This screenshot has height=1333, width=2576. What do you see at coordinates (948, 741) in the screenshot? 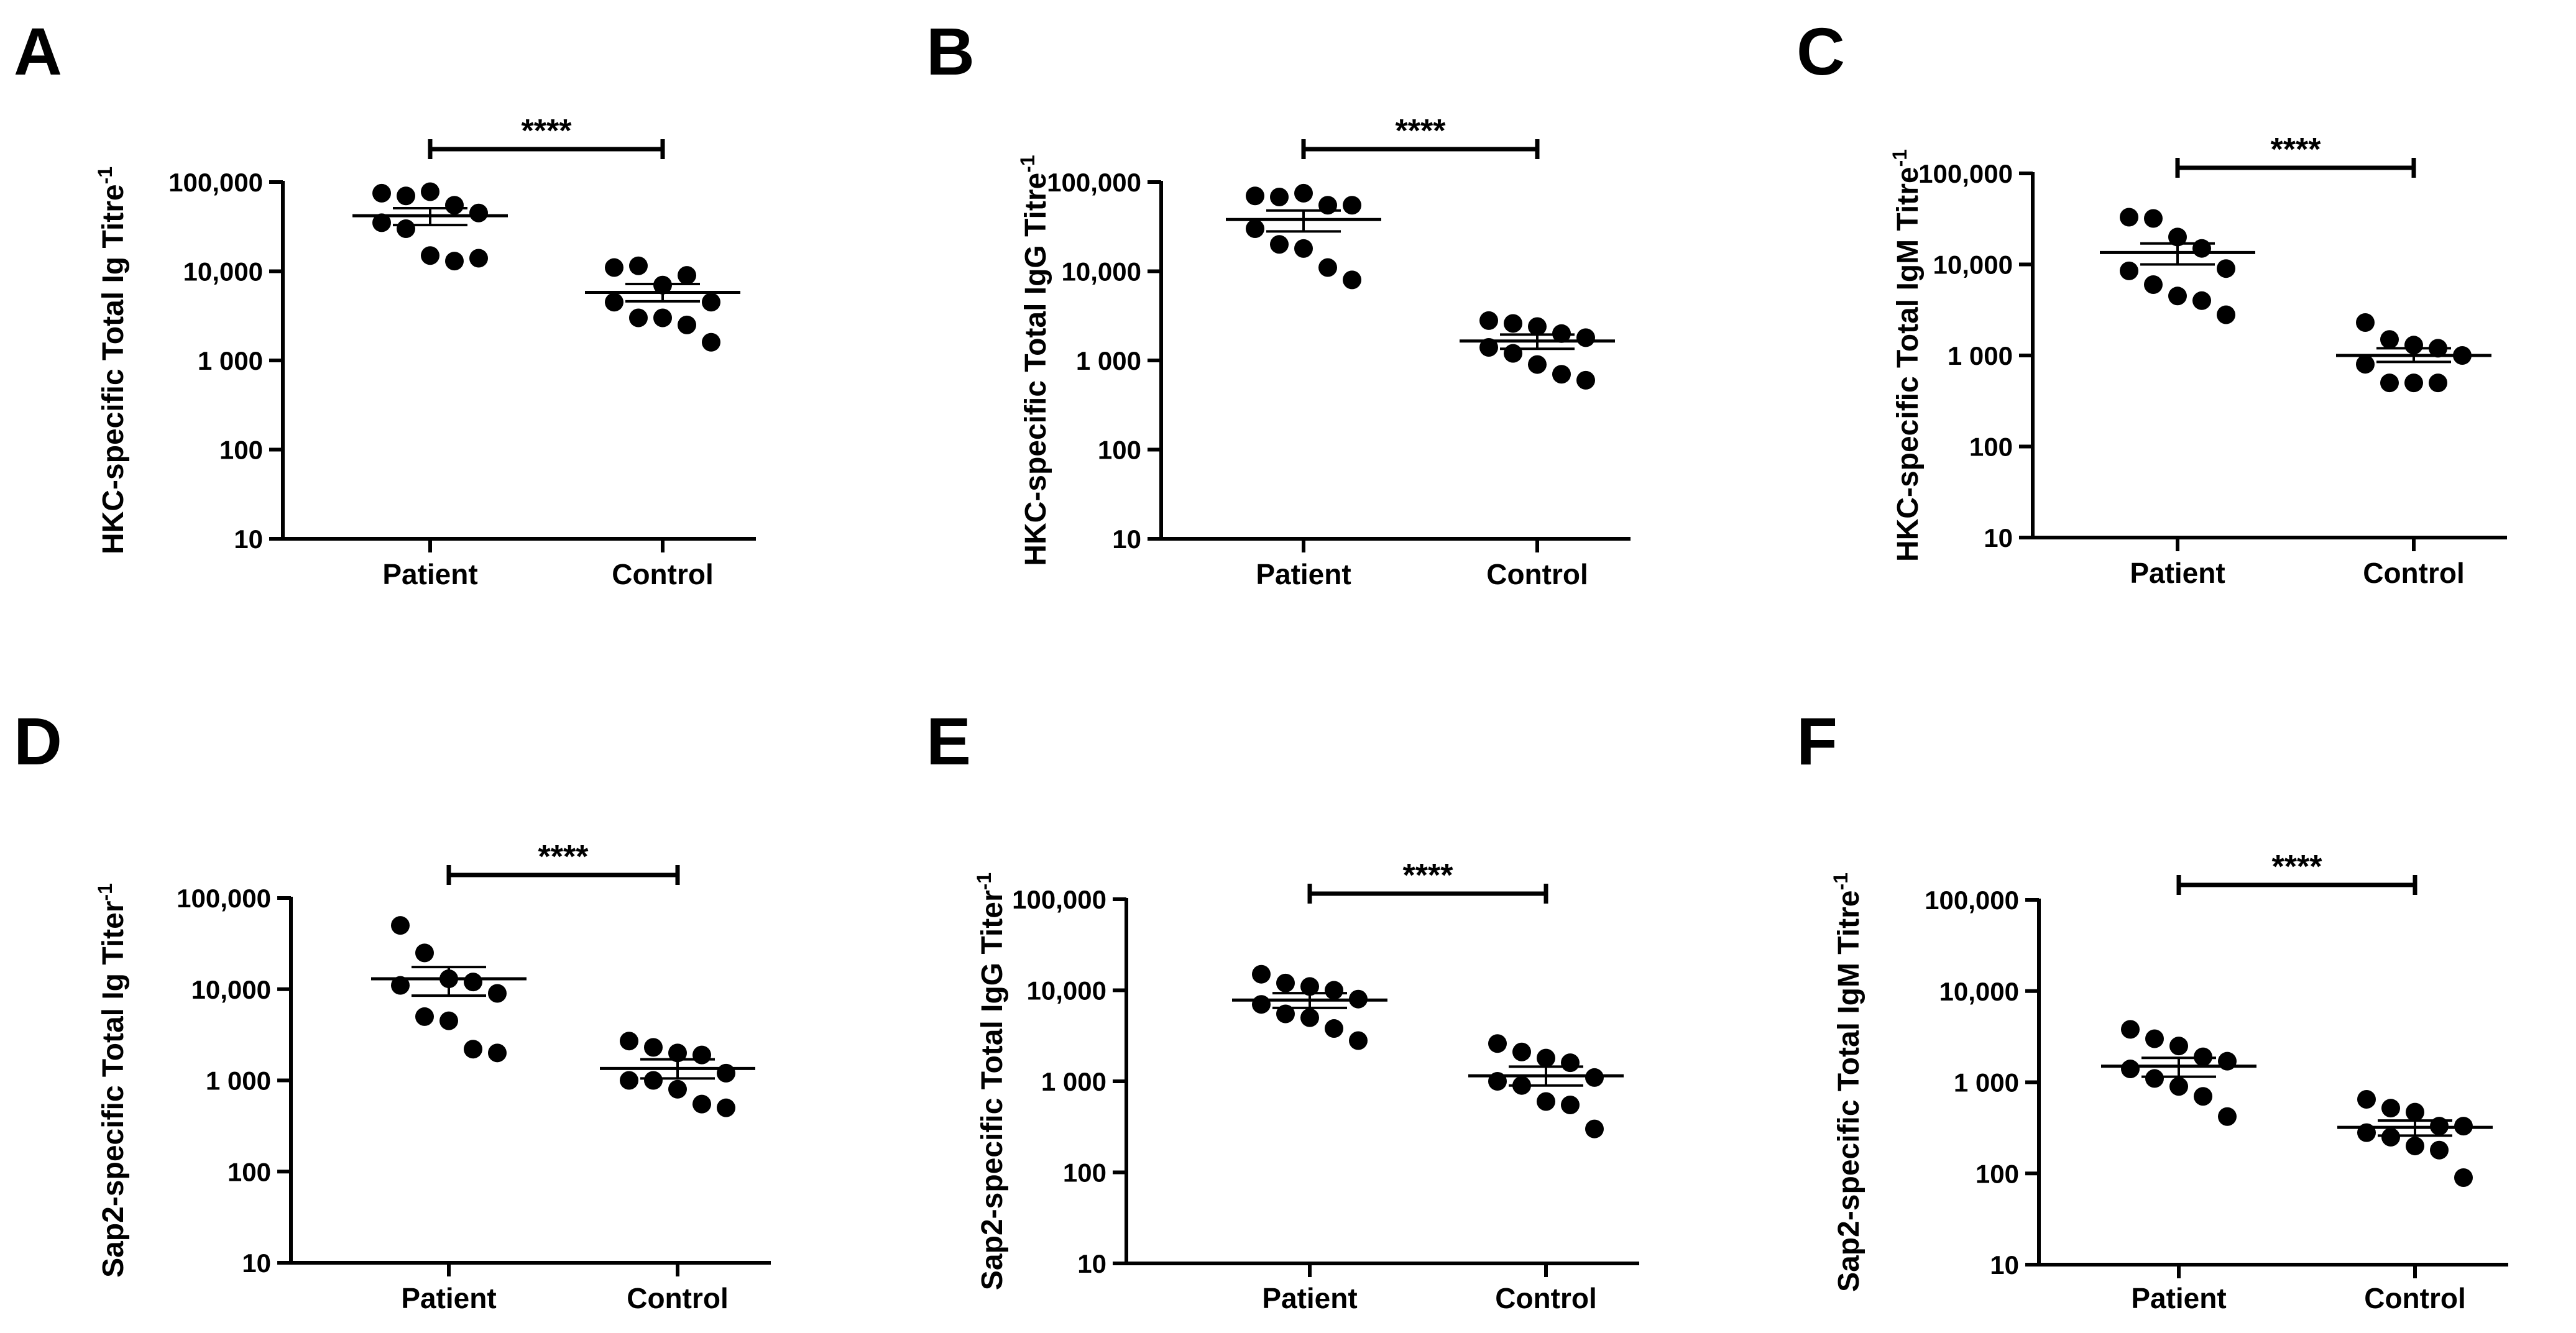
I see `panel-letter: E` at bounding box center [948, 741].